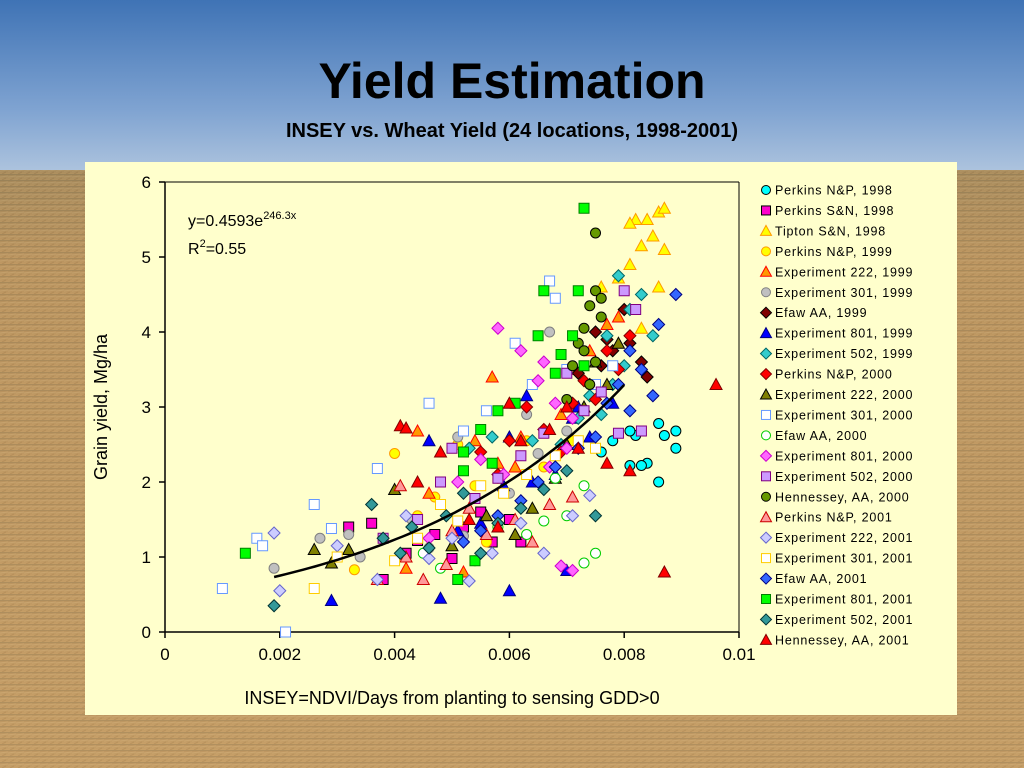 This screenshot has height=768, width=1024. Describe the element at coordinates (844, 456) in the screenshot. I see `legend-label: Experiment 801, 2000` at that location.